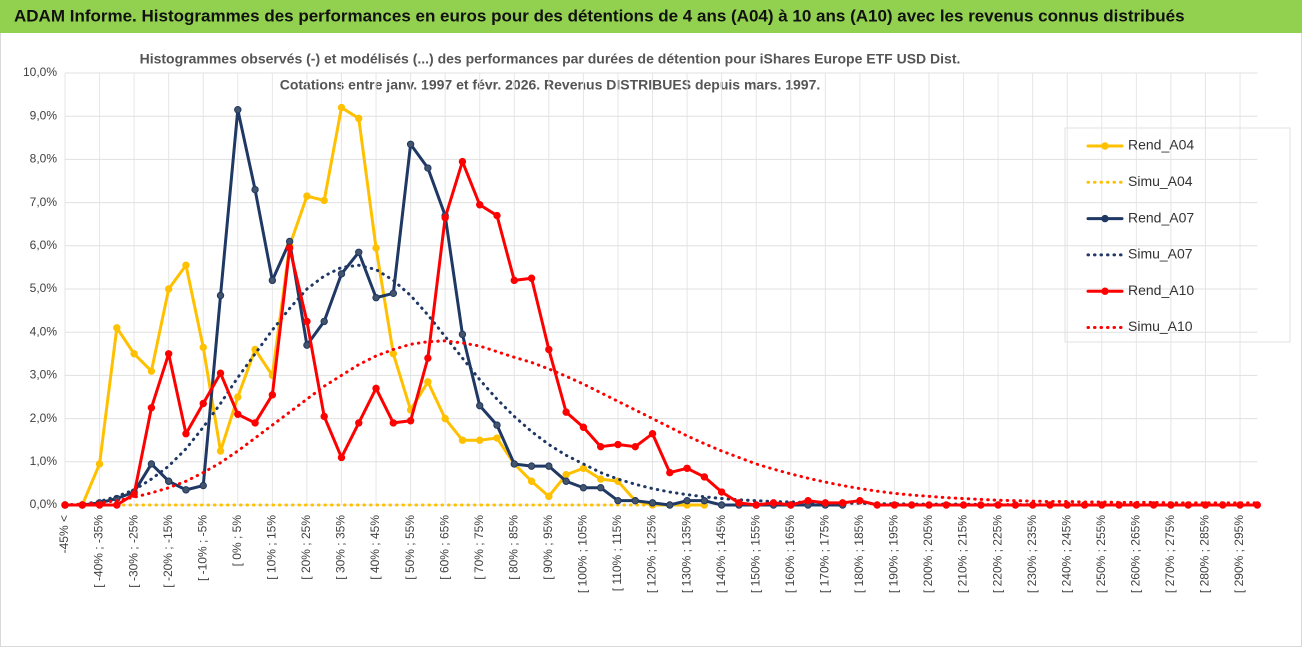 This screenshot has height=647, width=1302. What do you see at coordinates (1160, 181) in the screenshot?
I see `legend-label: Simu_A04` at bounding box center [1160, 181].